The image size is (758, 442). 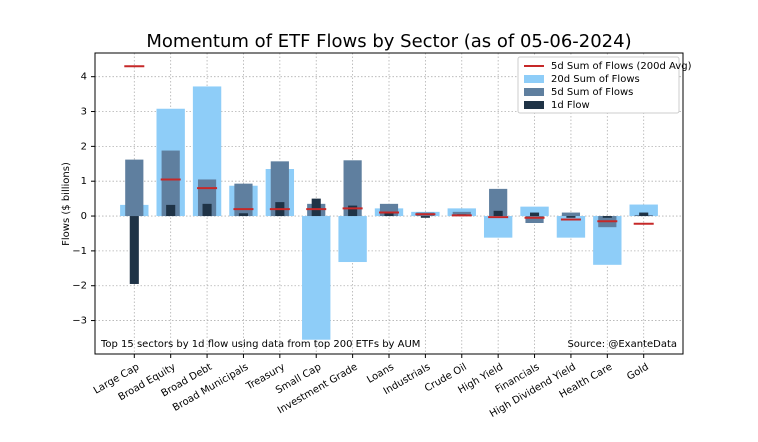 What do you see at coordinates (570, 105) in the screenshot?
I see `legend-label: 1d Flow` at bounding box center [570, 105].